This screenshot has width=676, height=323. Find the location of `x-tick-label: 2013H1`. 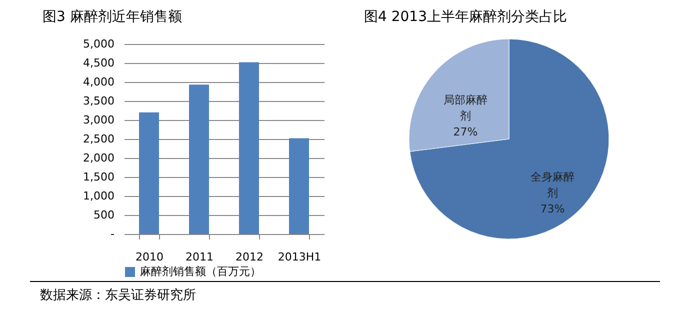

x-tick-label: 2013H1 is located at coordinates (300, 257).